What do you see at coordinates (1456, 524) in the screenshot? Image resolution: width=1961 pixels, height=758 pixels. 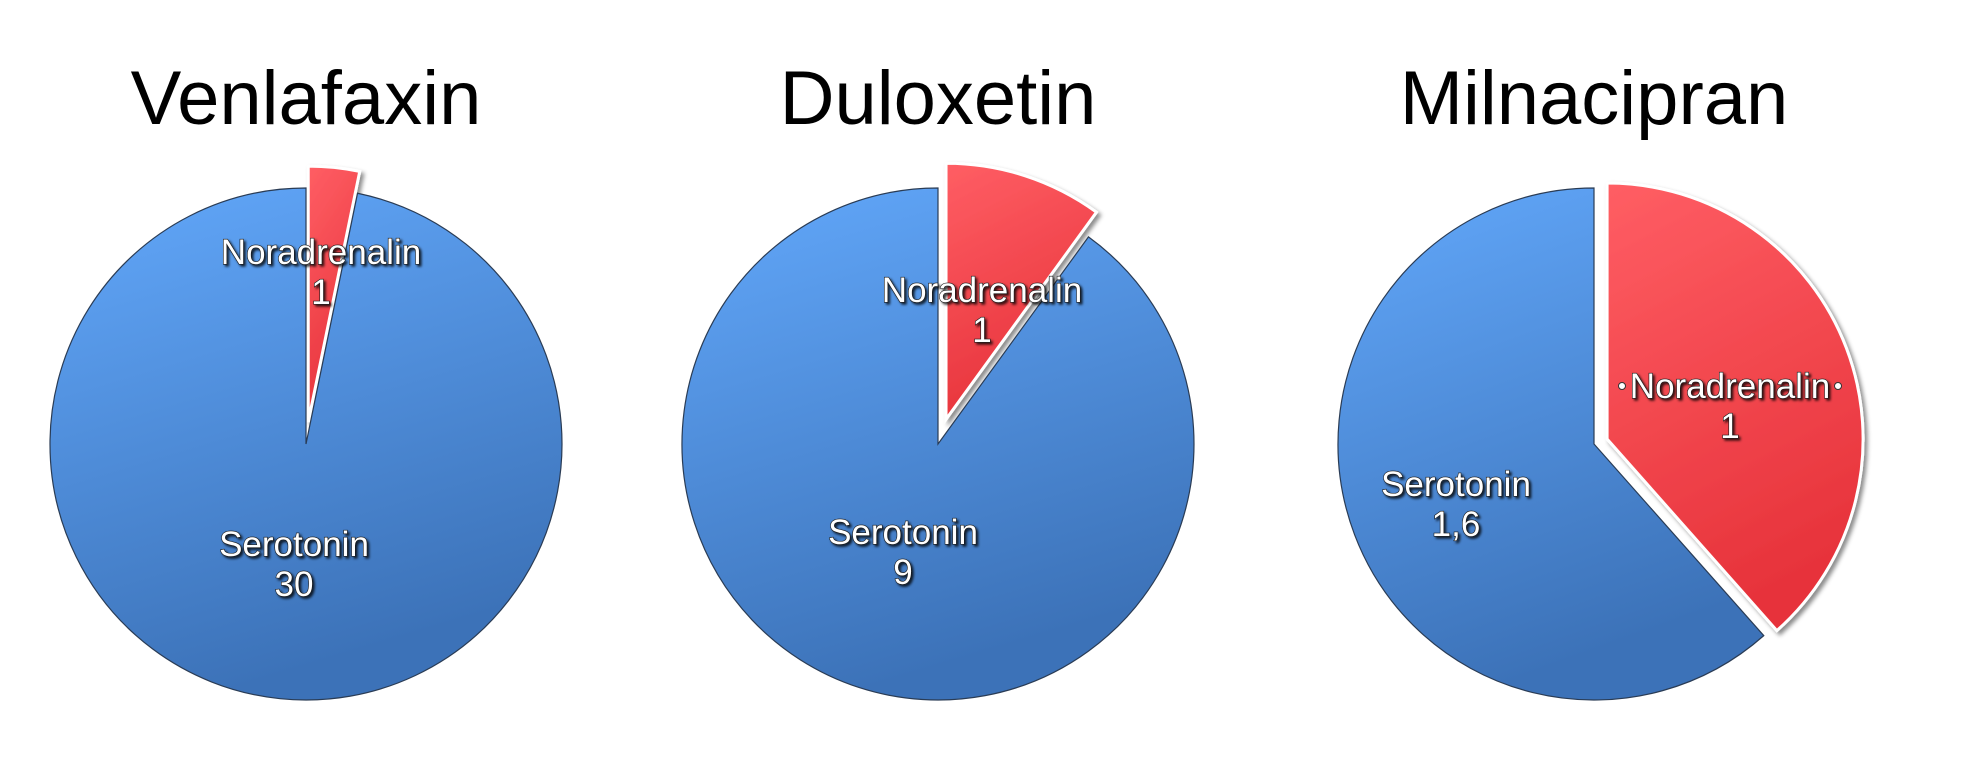 I see `slice-value: 1,6` at bounding box center [1456, 524].